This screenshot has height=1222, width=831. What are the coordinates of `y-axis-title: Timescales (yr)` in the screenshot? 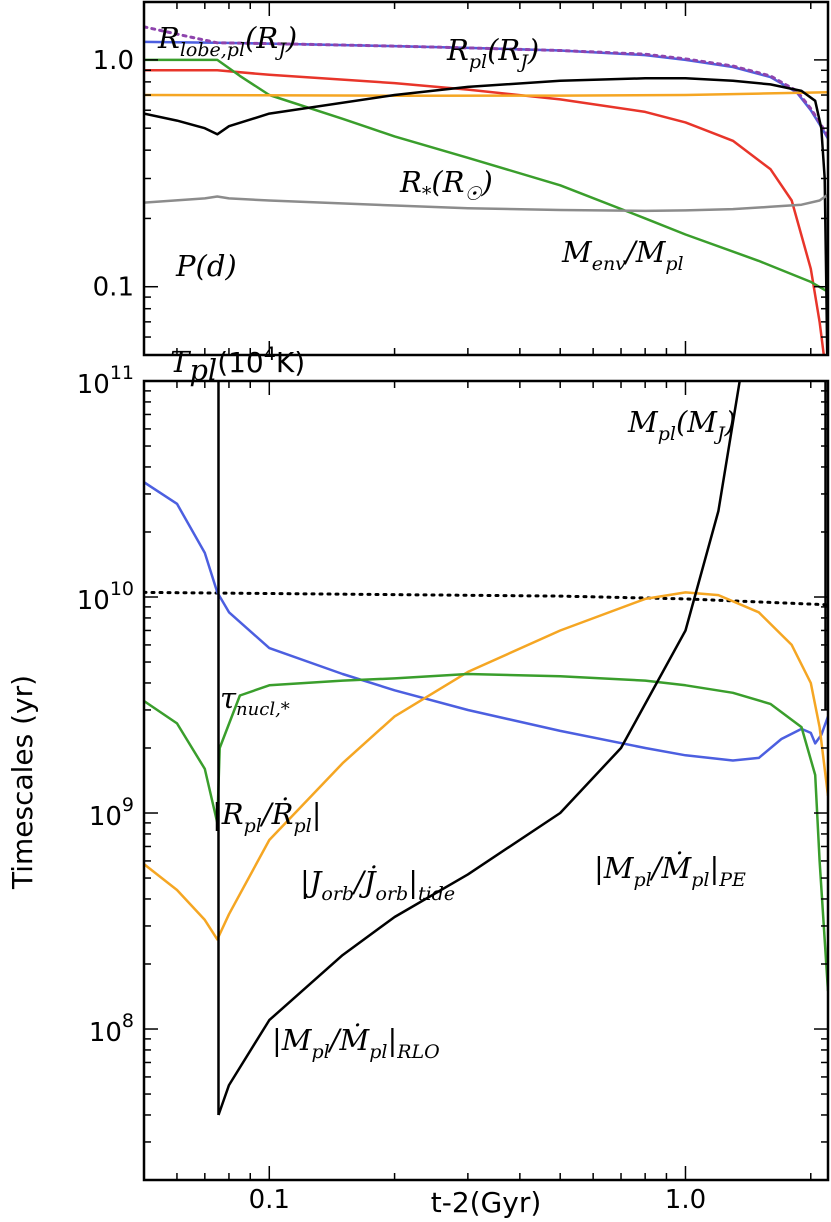 It's located at (22, 782).